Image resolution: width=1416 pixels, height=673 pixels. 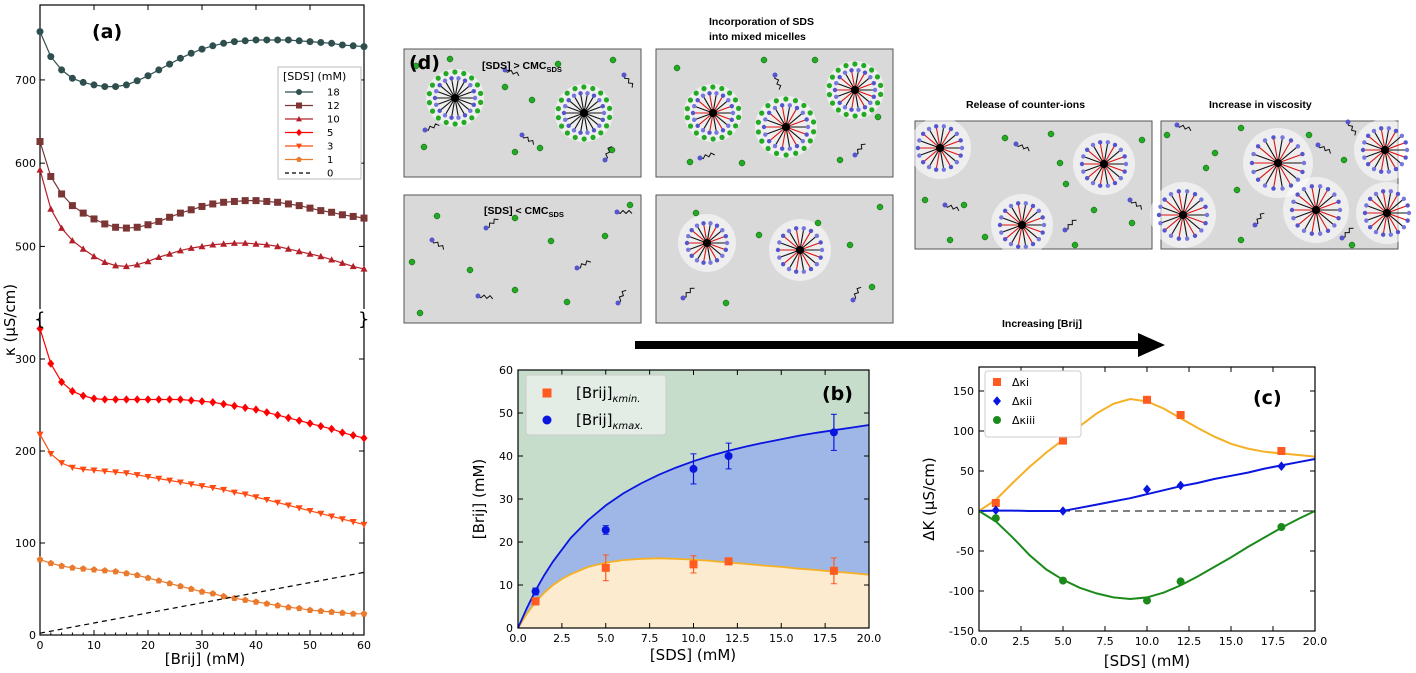 I want to click on panel-a-label: (a), so click(x=107, y=32).